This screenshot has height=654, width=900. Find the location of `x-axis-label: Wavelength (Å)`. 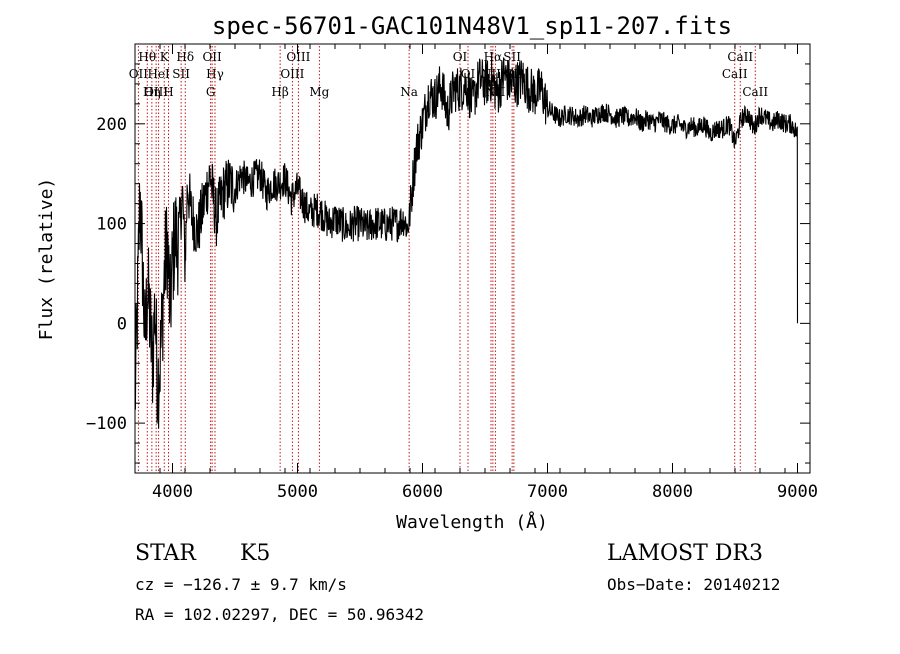

x-axis-label: Wavelength (Å) is located at coordinates (472, 522).